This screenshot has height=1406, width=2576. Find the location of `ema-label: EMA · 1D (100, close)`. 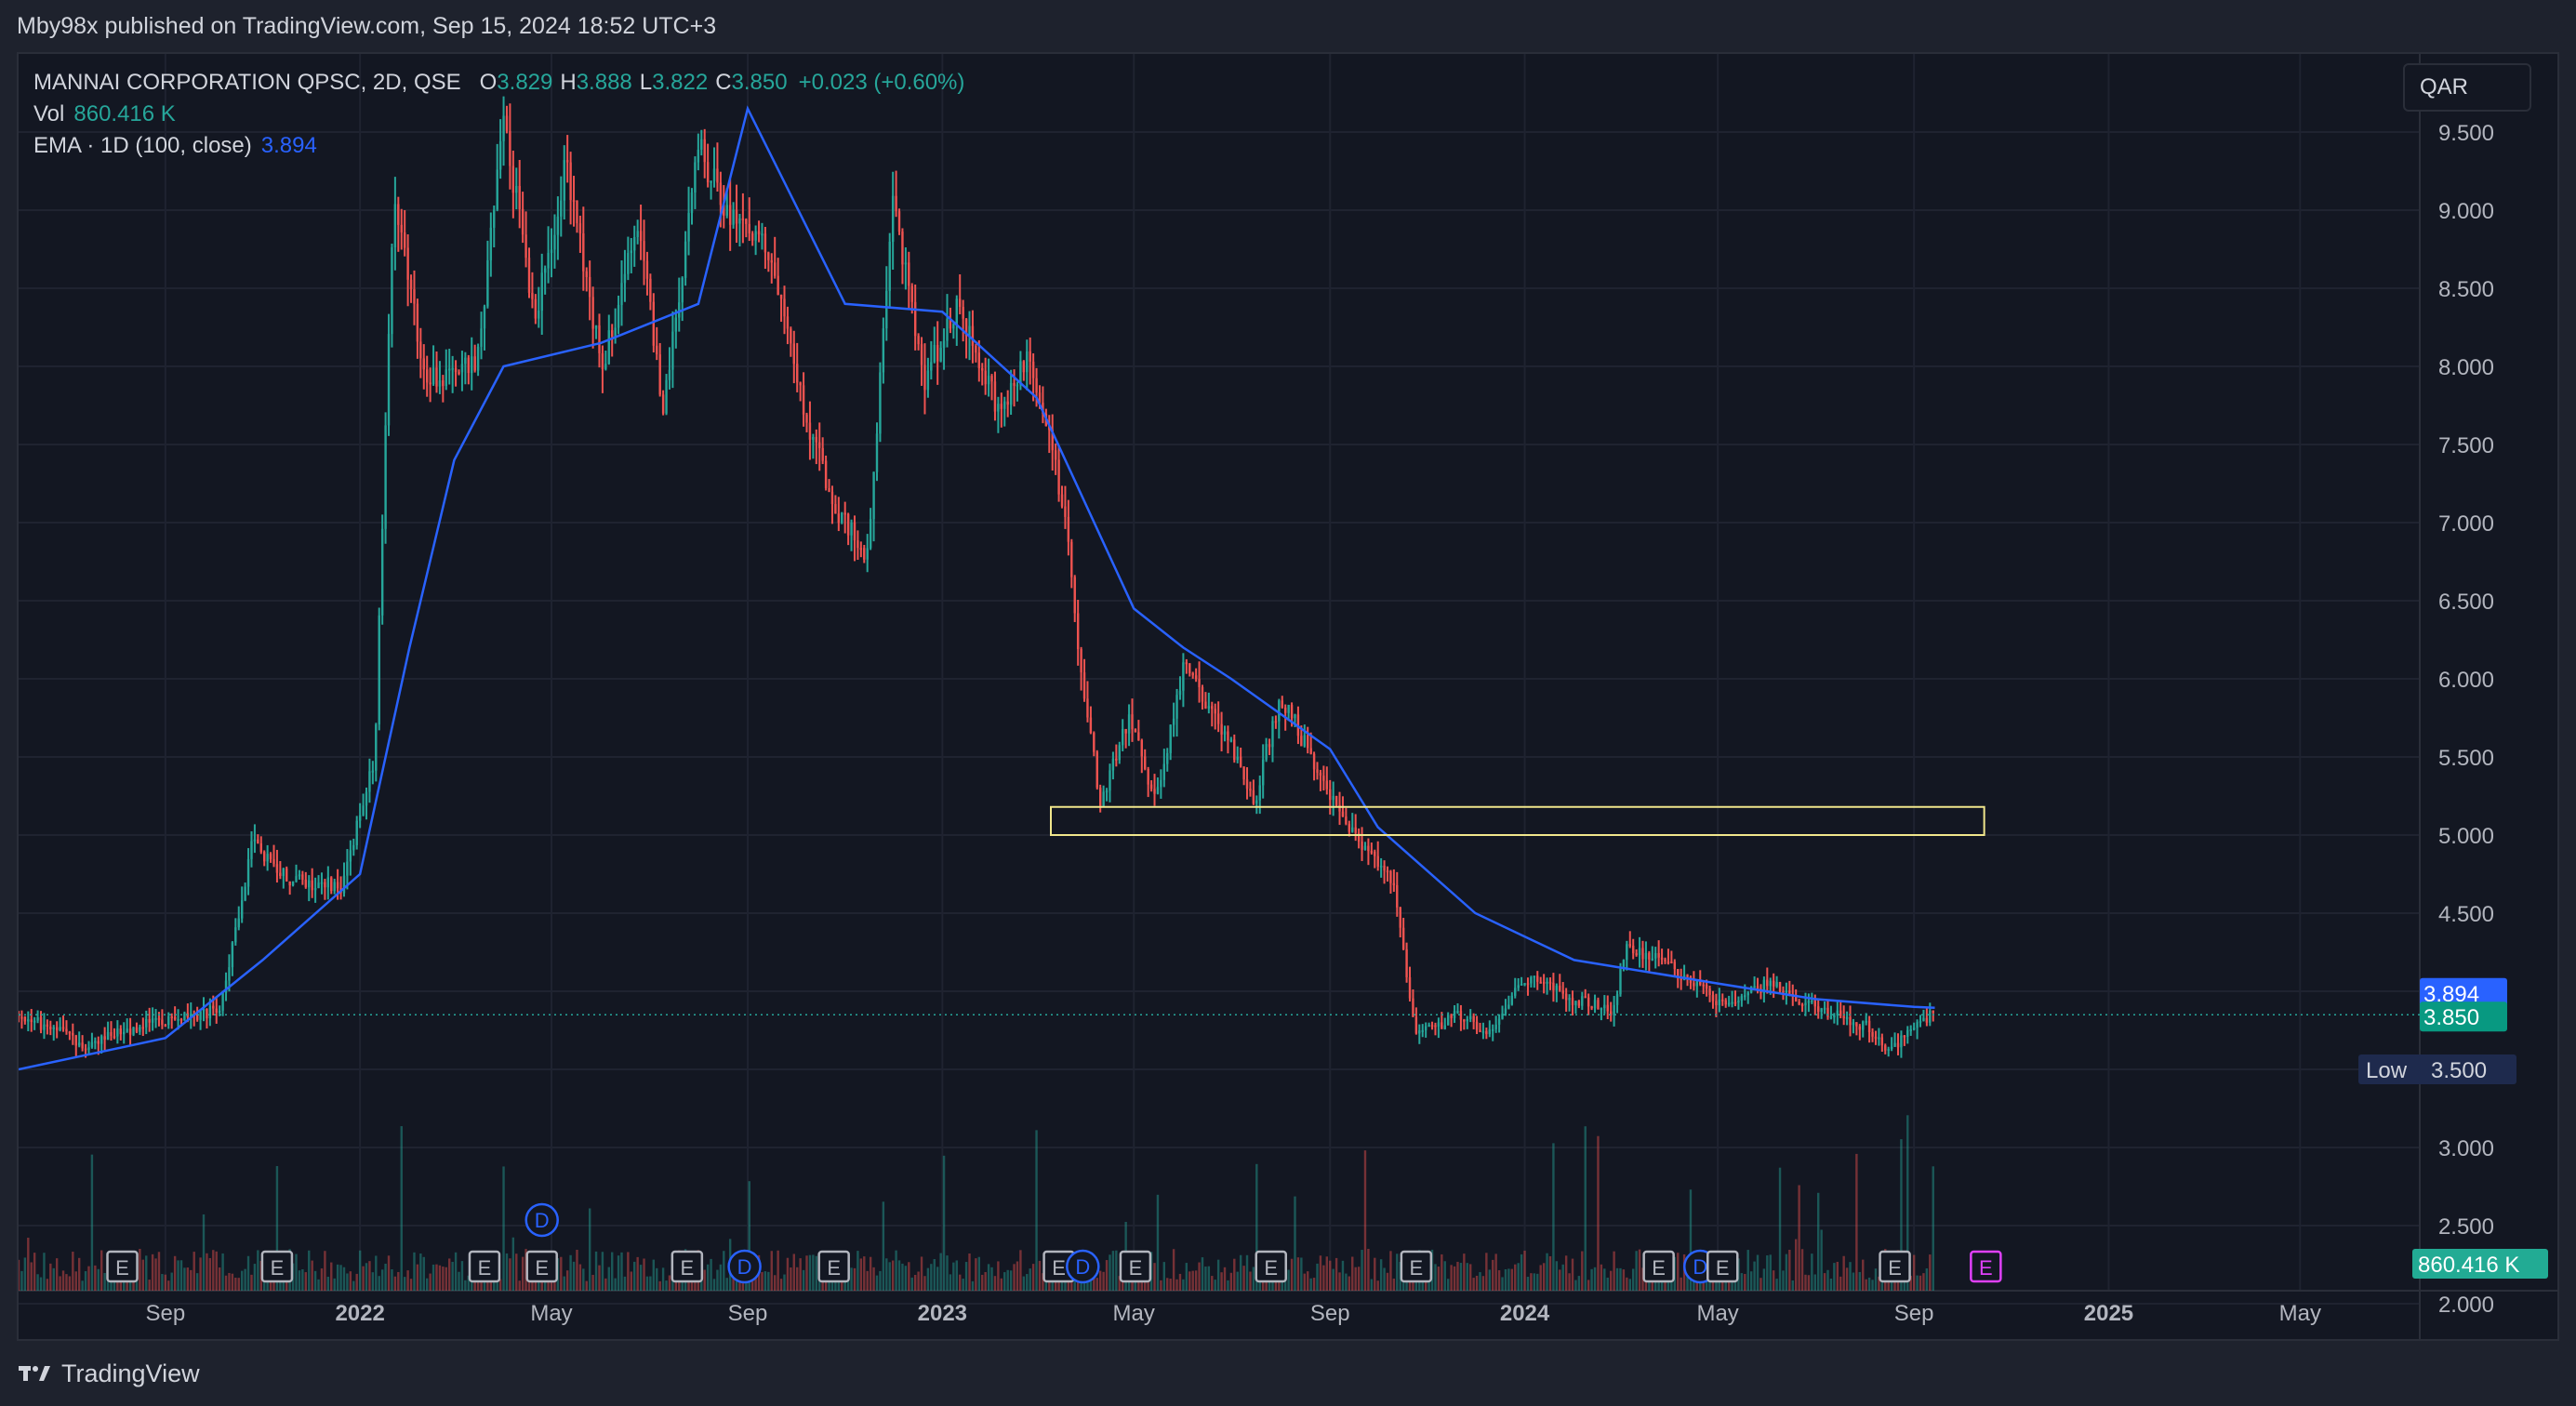

ema-label: EMA · 1D (100, close) is located at coordinates (142, 146).